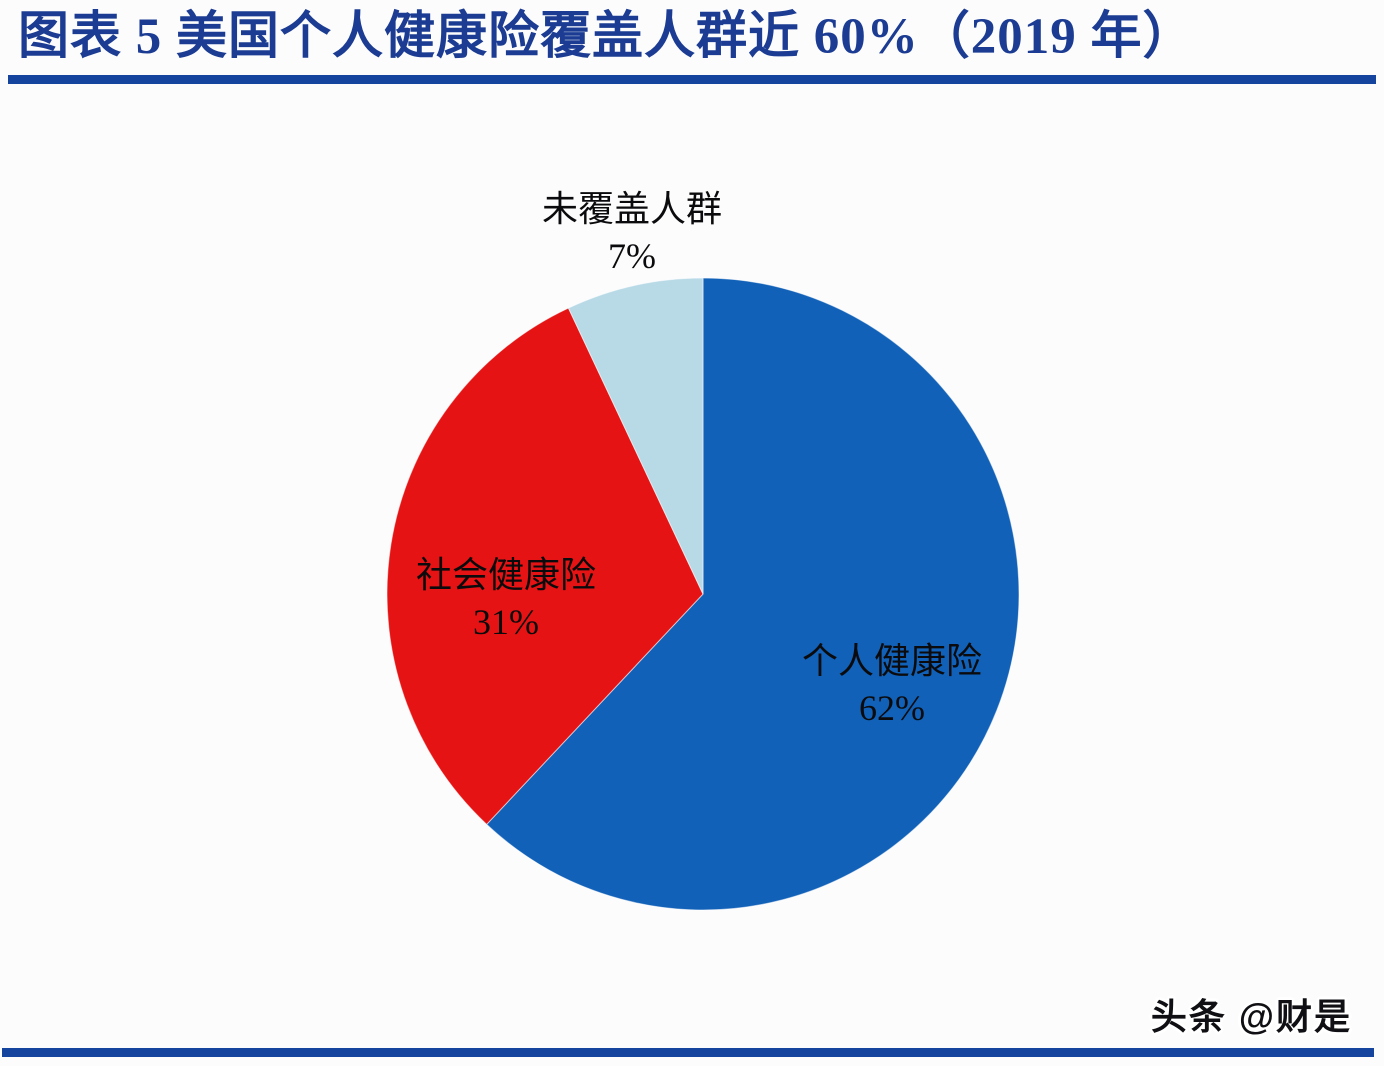  I want to click on pie-slice-label-personal-percent: 62%, so click(891, 708).